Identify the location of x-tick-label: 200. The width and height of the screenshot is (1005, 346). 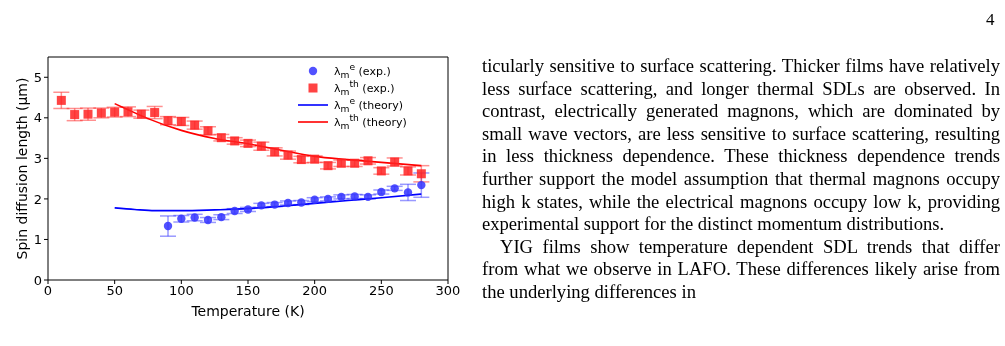
(315, 291).